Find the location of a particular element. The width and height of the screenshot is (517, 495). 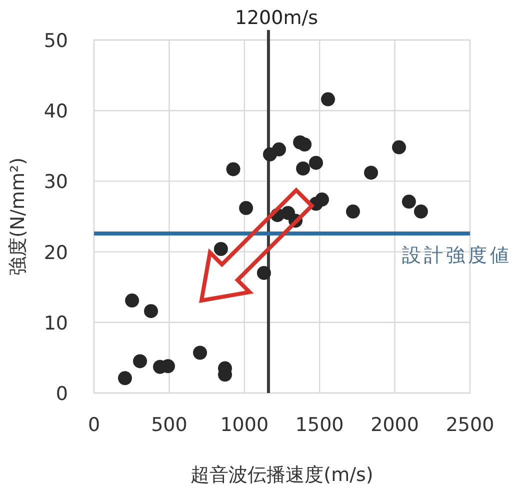

x-tick-label: 1000 is located at coordinates (244, 425).